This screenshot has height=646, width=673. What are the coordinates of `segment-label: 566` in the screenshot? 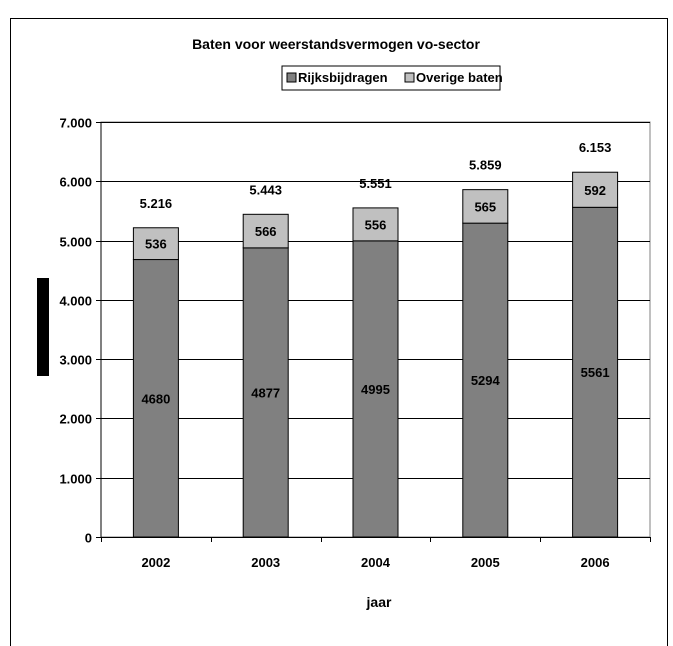 It's located at (266, 231).